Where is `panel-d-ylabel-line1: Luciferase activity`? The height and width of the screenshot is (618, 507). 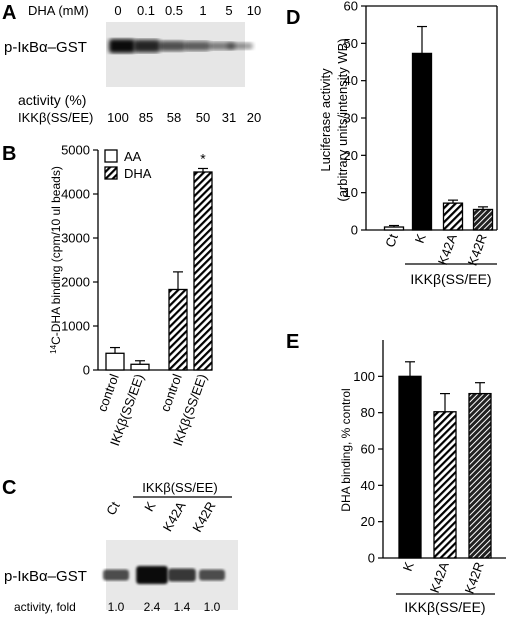 panel-d-ylabel-line1: Luciferase activity is located at coordinates (325, 120).